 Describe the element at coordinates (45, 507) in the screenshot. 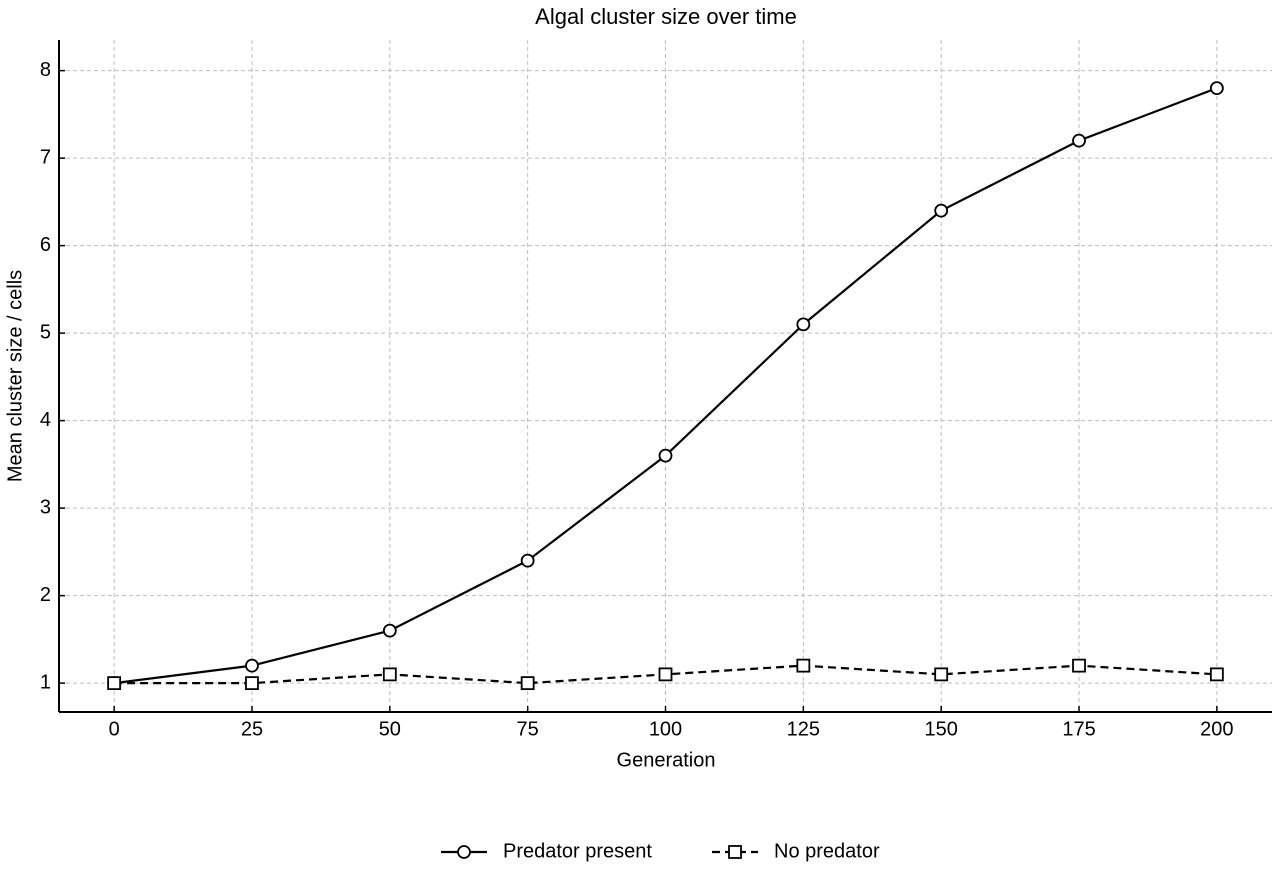

I see `y-tick-label: 3` at that location.